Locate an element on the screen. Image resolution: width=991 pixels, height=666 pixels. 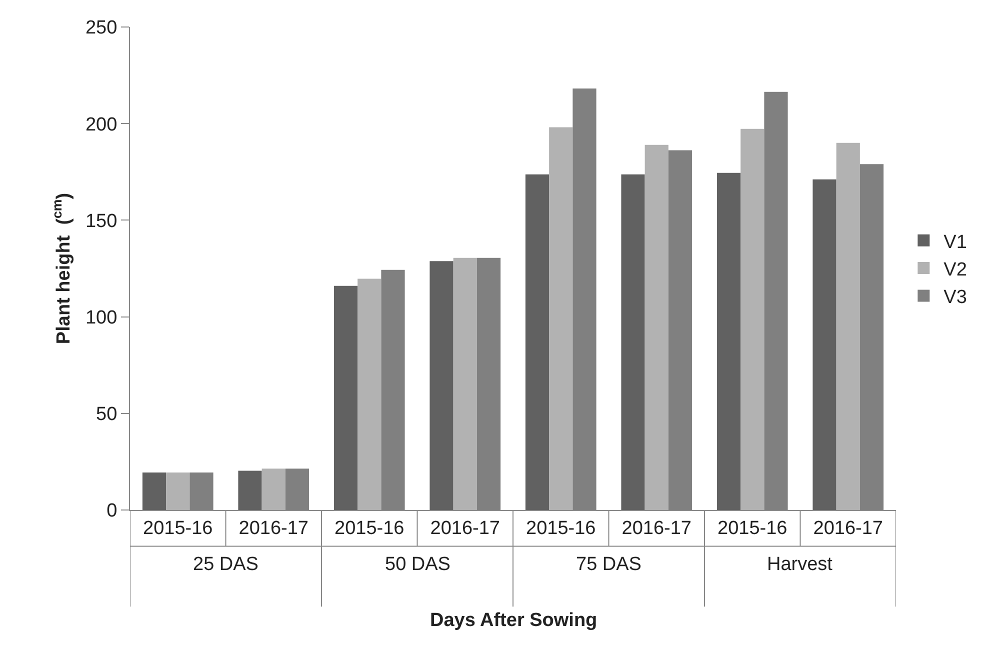
y-tick-label: 100 is located at coordinates (101, 317).